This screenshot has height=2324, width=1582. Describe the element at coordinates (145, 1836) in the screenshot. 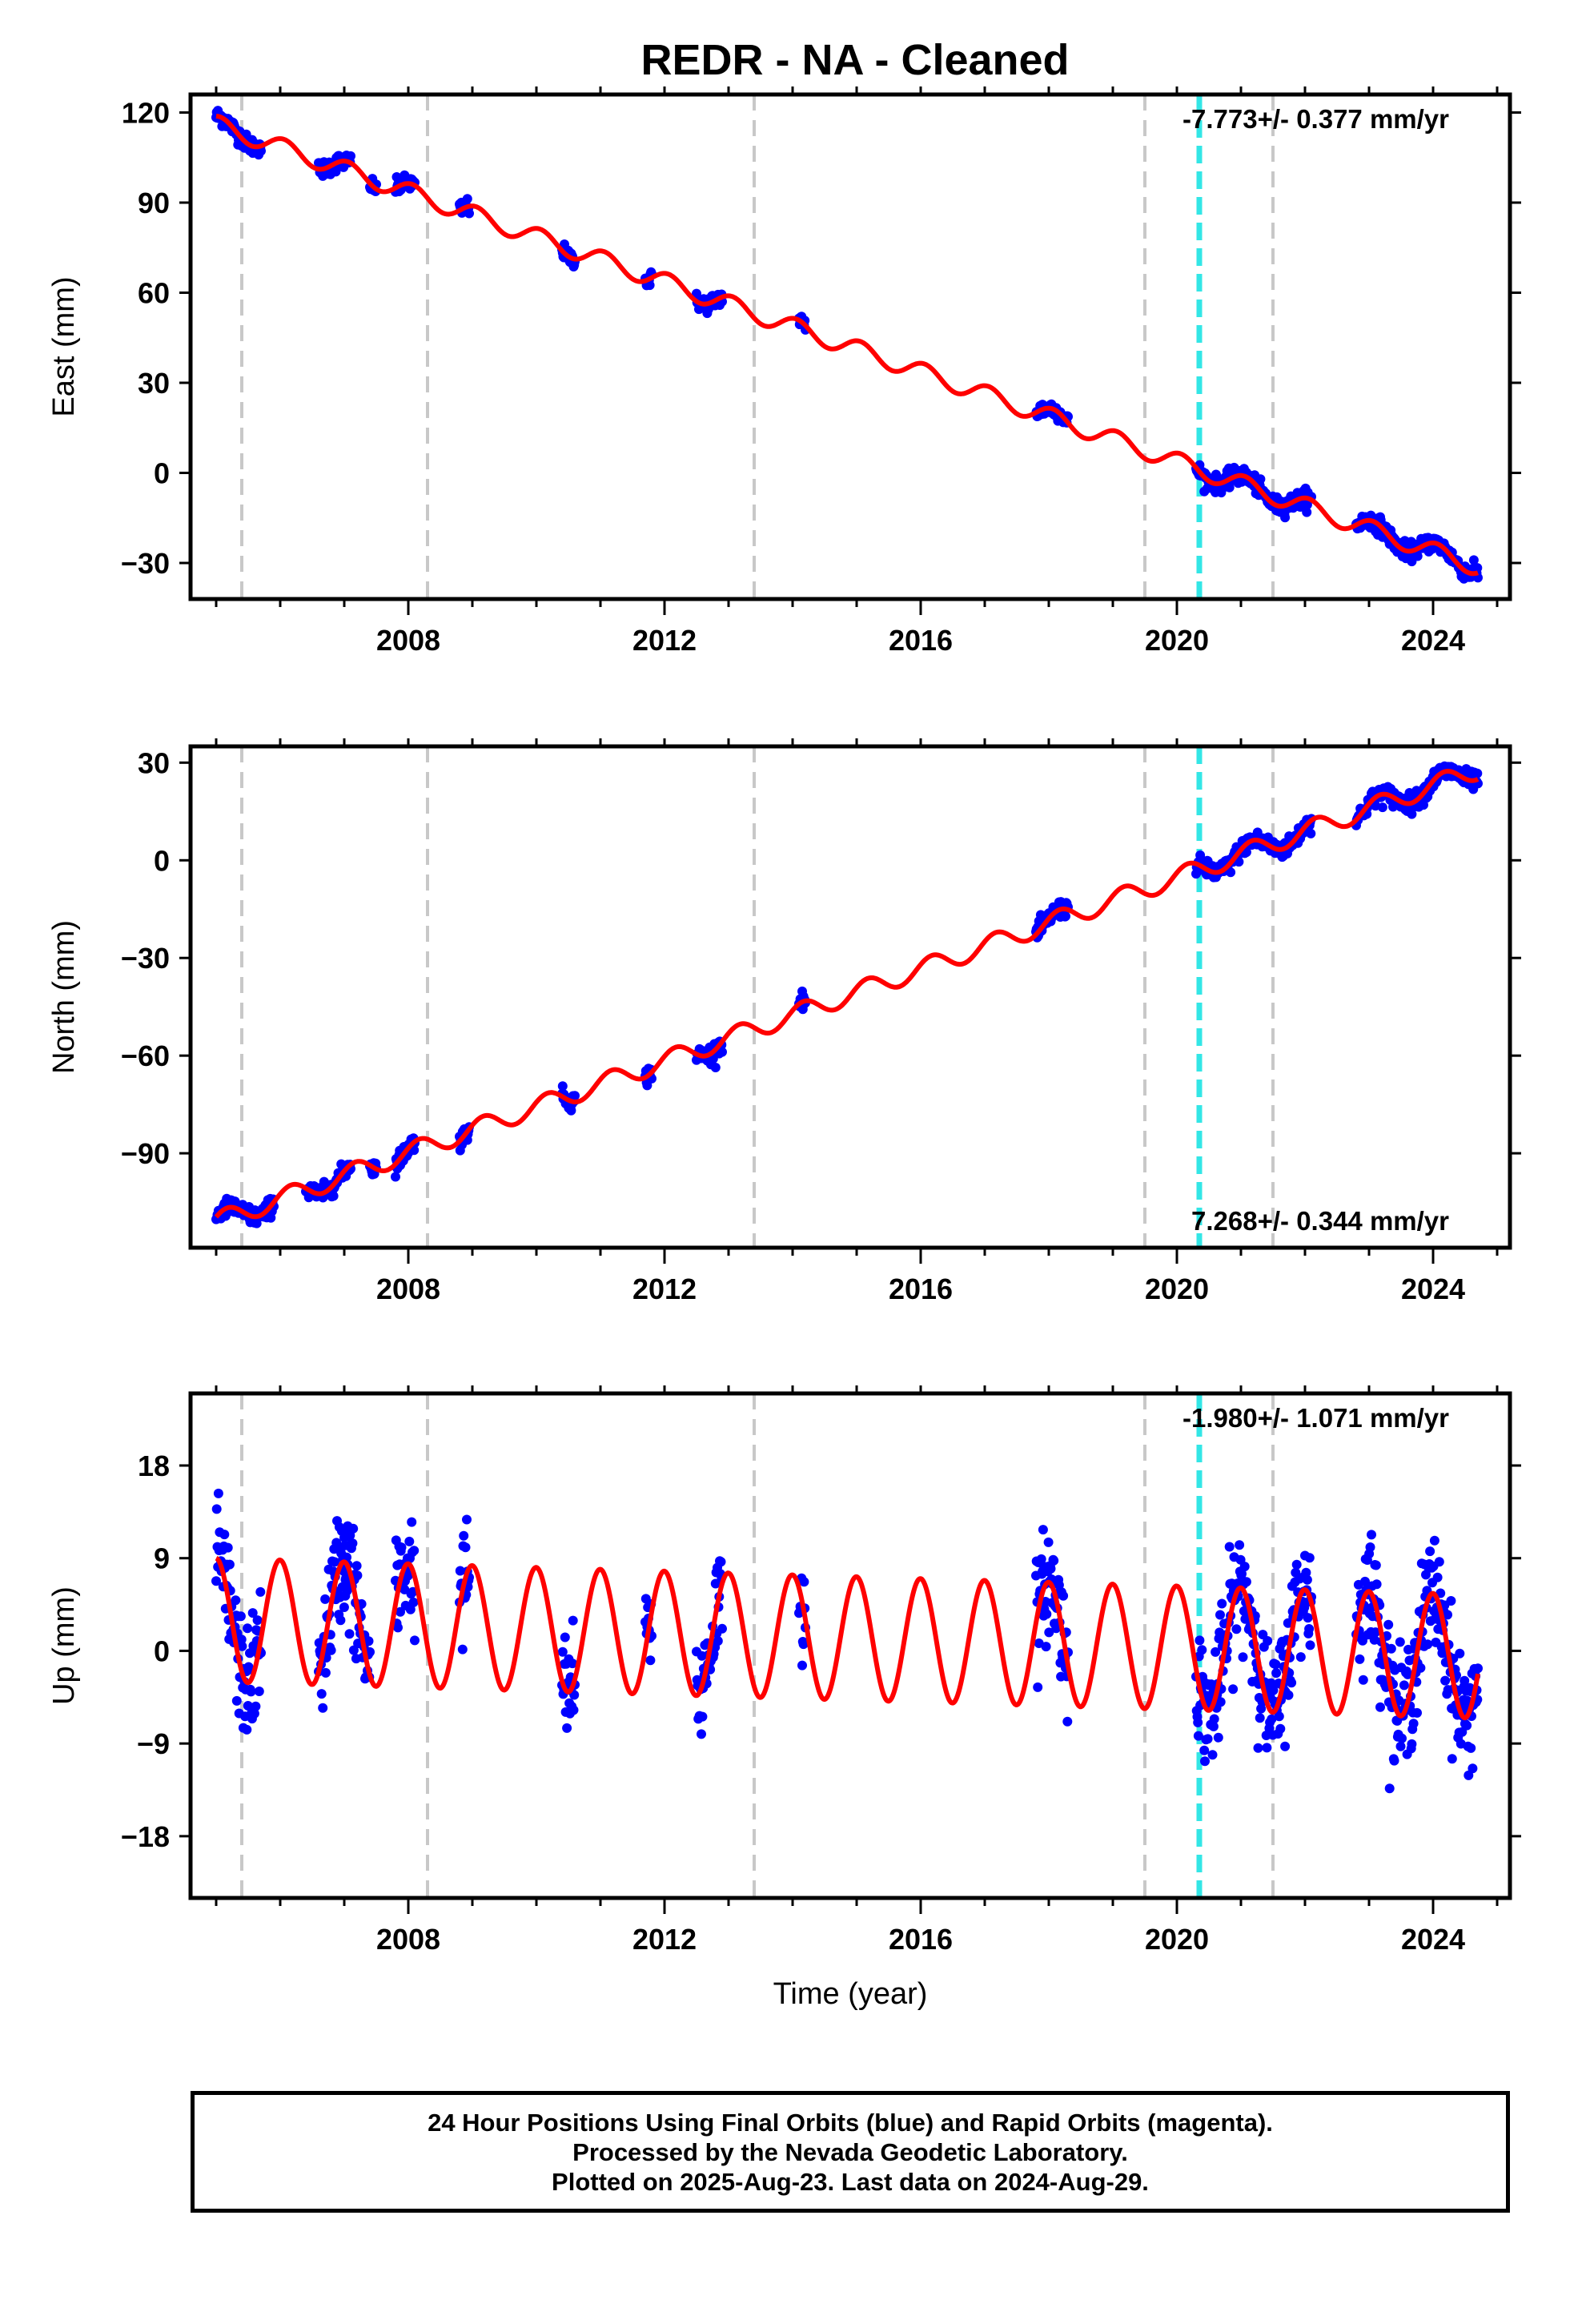

I see `y-tick-label: −18` at that location.